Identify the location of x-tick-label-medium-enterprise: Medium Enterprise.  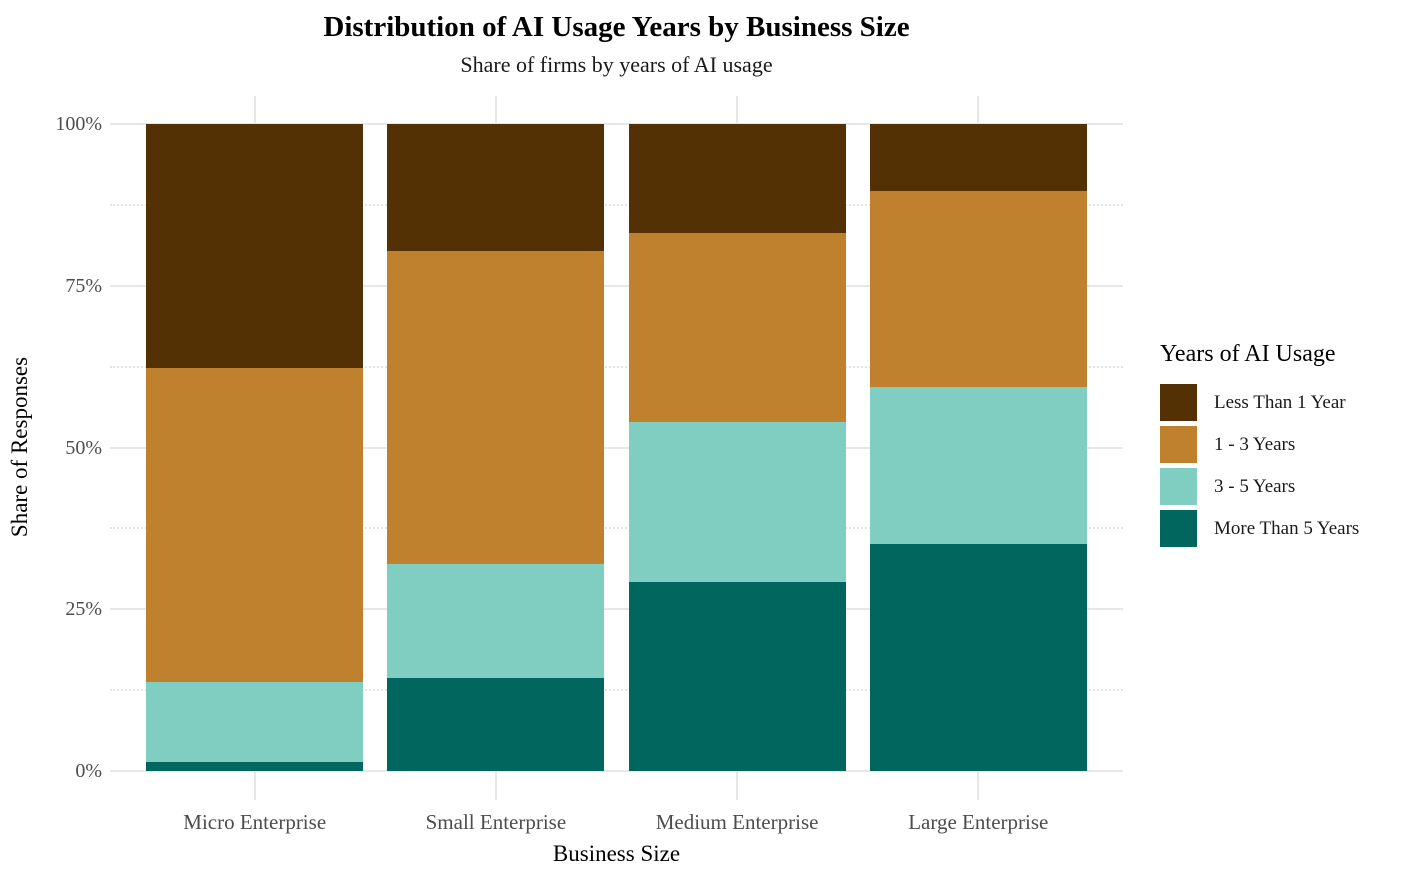
(737, 822).